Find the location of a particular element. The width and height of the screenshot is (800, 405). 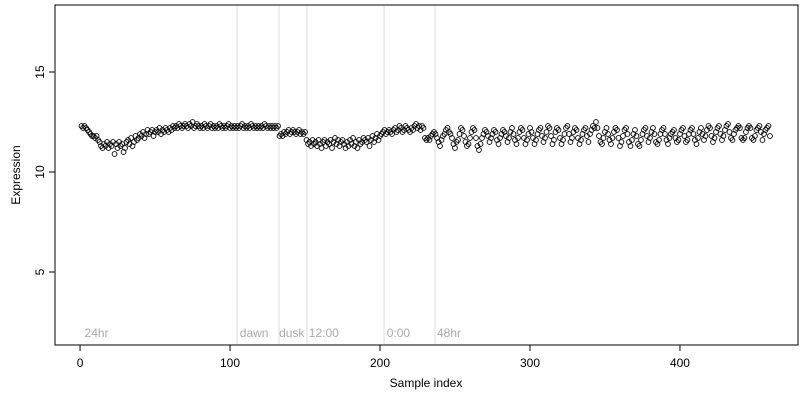

x-tick-label: 200 is located at coordinates (380, 363).